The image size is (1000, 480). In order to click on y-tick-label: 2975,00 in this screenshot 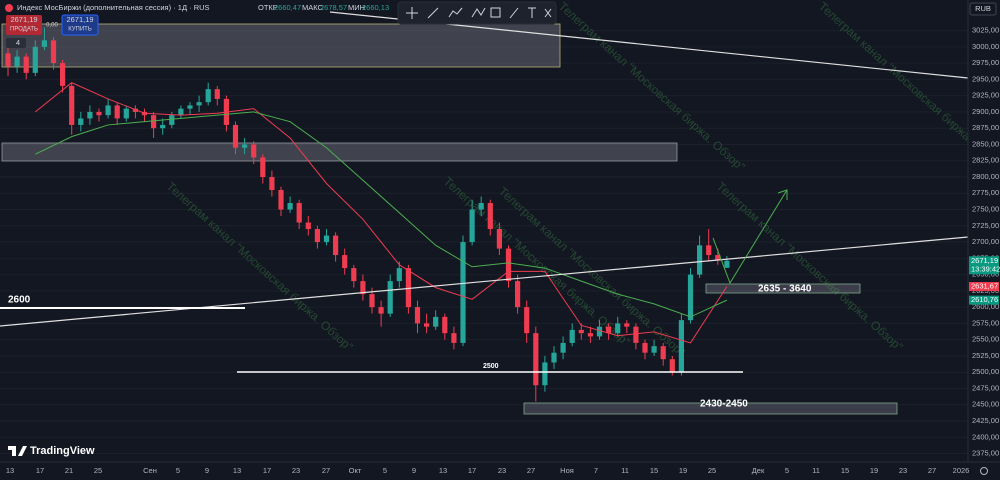, I will do `click(985, 62)`.